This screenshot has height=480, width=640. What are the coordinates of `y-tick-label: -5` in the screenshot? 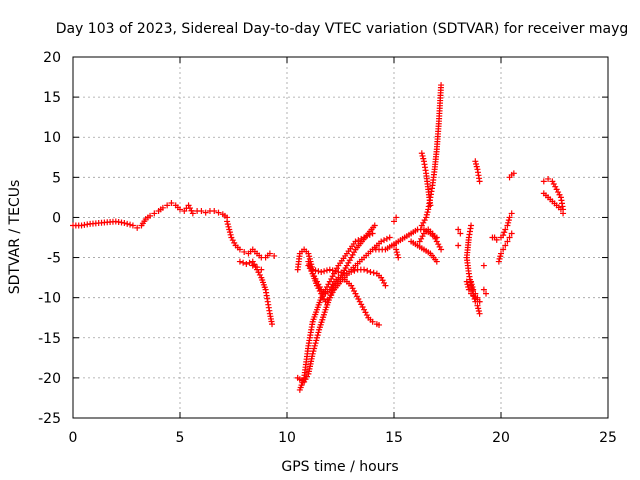 It's located at (54, 259).